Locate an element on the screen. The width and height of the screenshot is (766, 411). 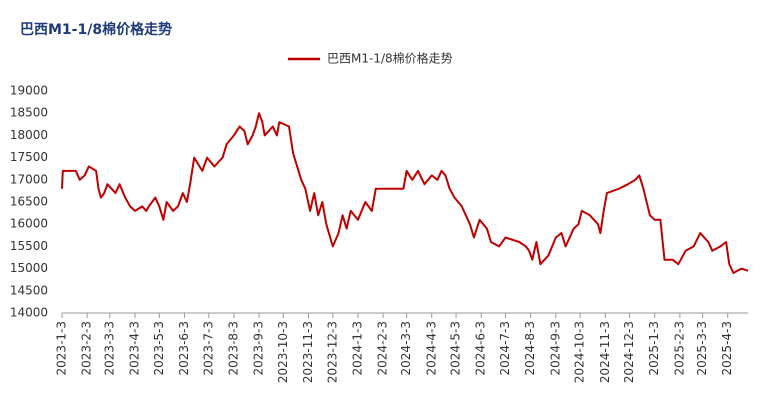
x-tick-label: 2023-11-3 is located at coordinates (308, 352).